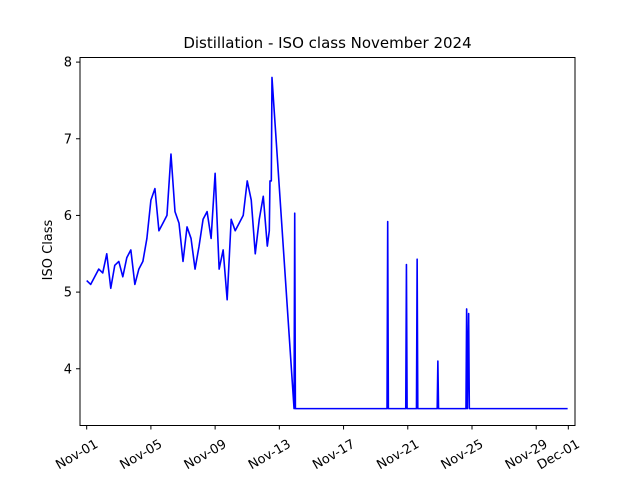  Describe the element at coordinates (68, 63) in the screenshot. I see `y-tick-label: 8` at that location.